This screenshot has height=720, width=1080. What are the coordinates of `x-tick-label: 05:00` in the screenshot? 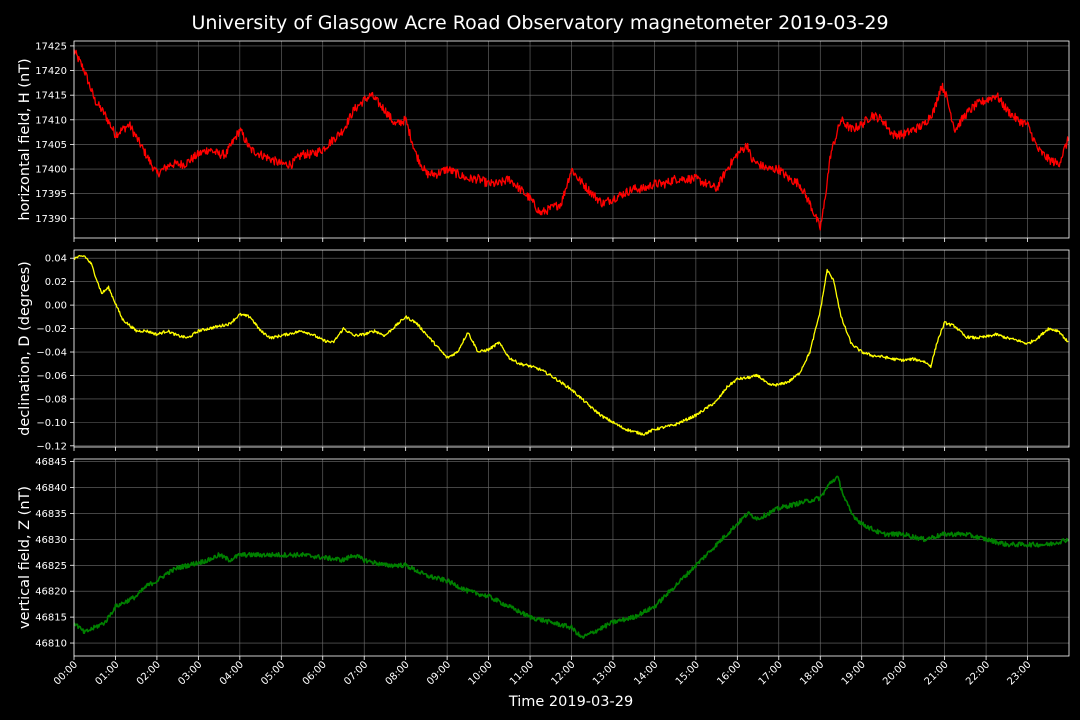 It's located at (273, 673).